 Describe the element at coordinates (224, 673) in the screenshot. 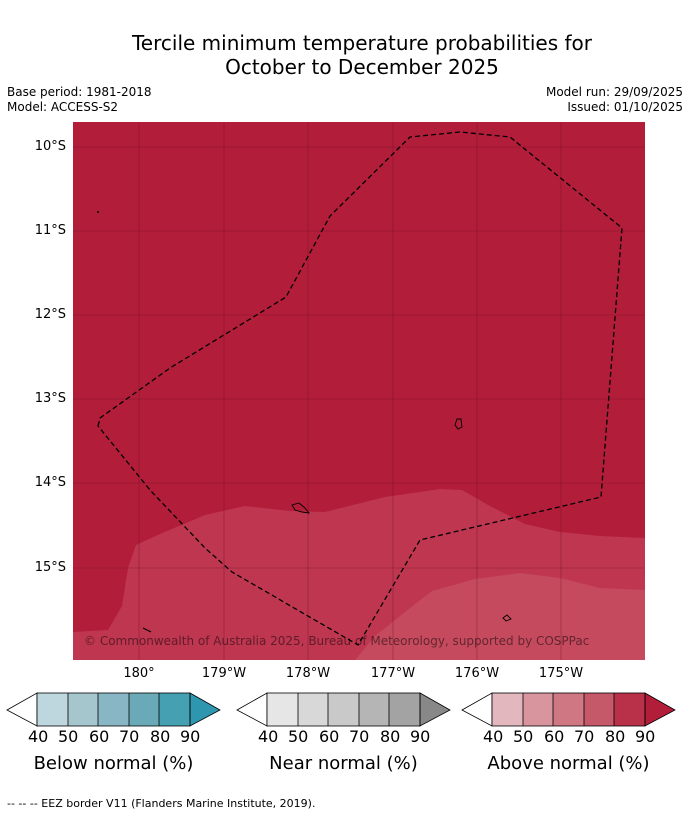

I see `lon-label-179w: 179°W` at that location.